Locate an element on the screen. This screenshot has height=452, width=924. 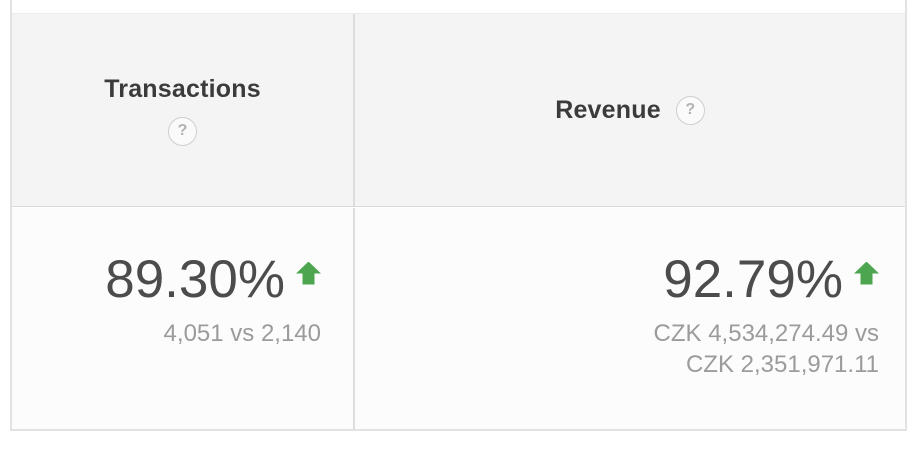
revenue-comparison-text: CZK 4,534,274.49 vs CZK 2,351,971.11 is located at coordinates (766, 349).